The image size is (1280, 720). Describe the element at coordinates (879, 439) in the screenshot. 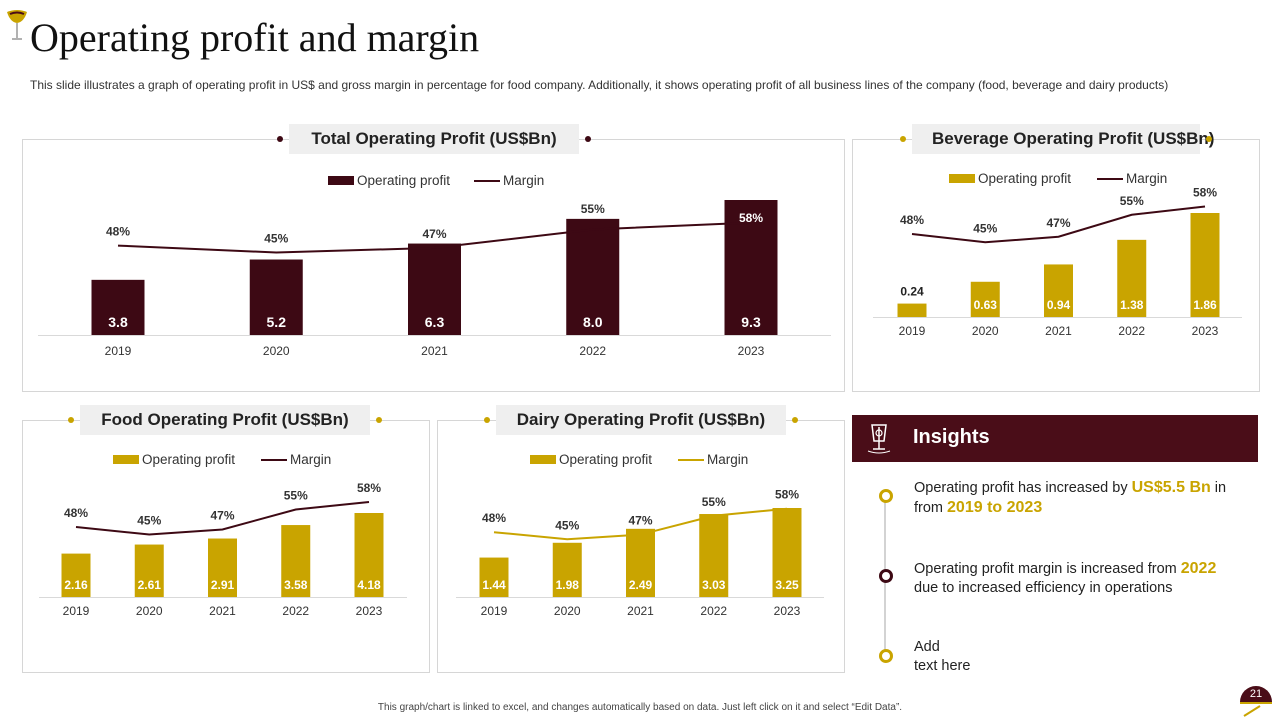

I see `chef-icon` at that location.